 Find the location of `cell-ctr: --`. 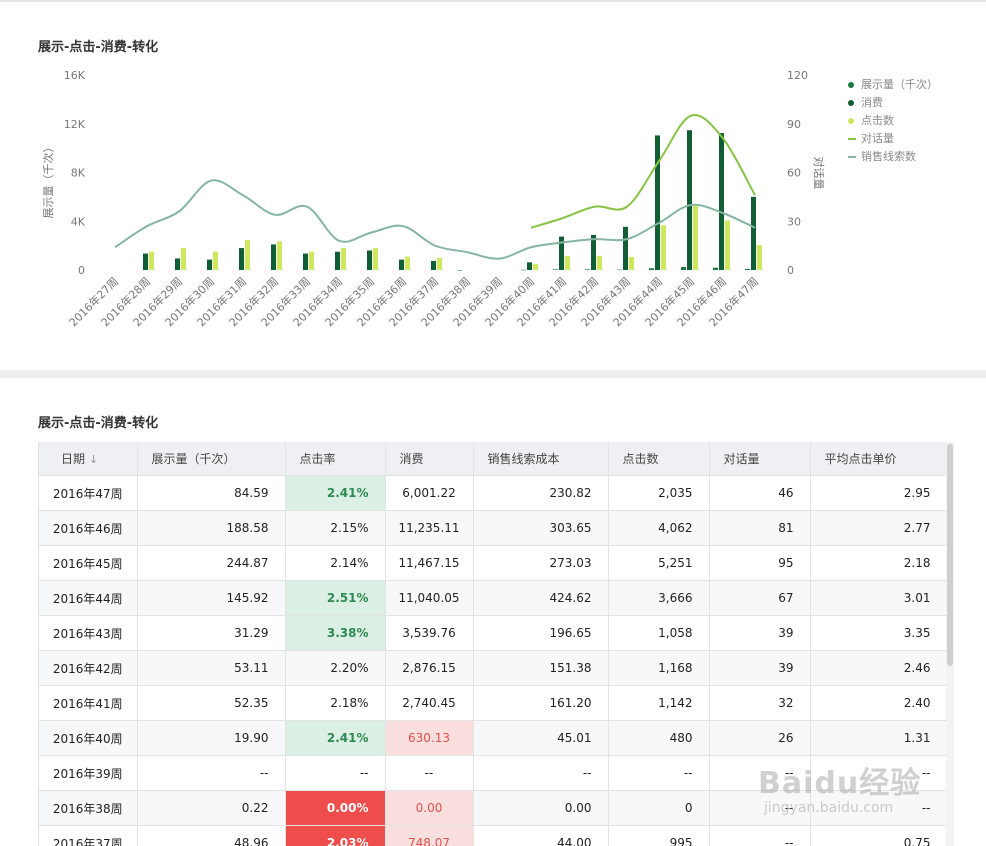

cell-ctr: -- is located at coordinates (335, 773).